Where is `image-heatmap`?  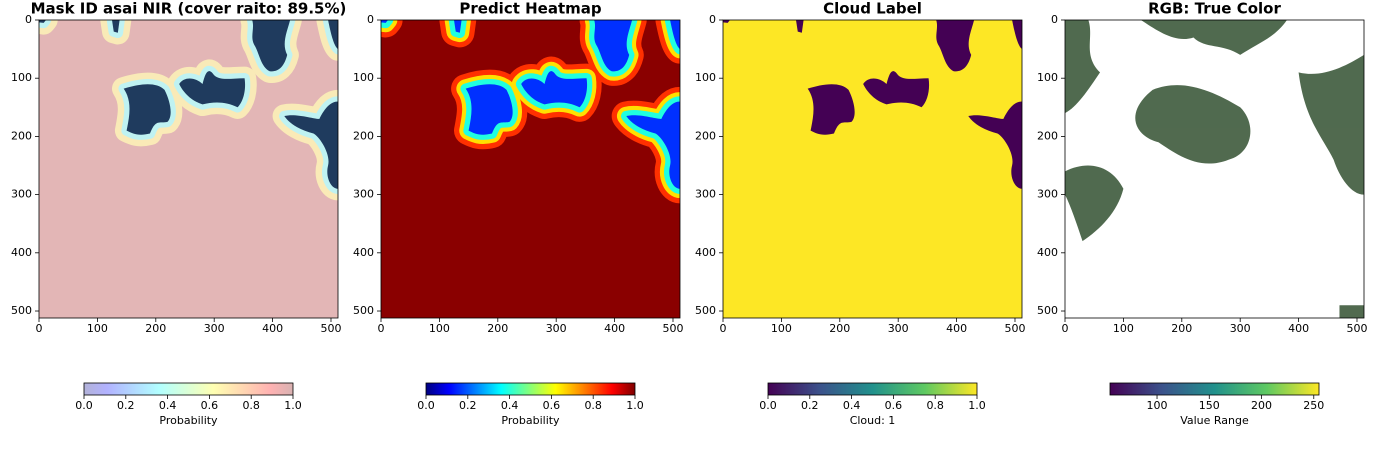
image-heatmap is located at coordinates (530, 169).